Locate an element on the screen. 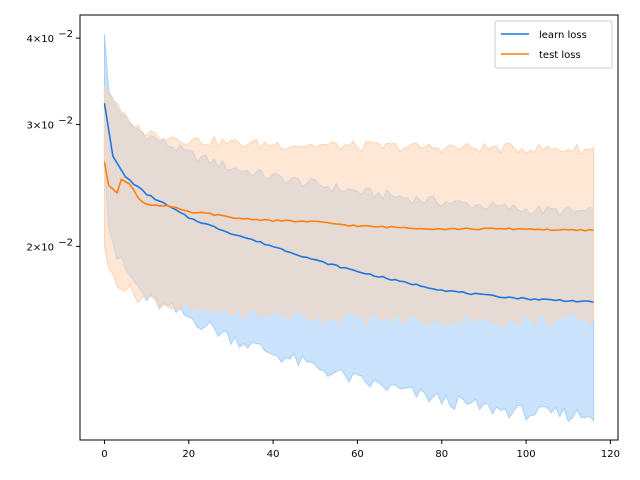 The image size is (640, 480). x-axis: 0 20 40 60 80 100 120 is located at coordinates (360, 450).